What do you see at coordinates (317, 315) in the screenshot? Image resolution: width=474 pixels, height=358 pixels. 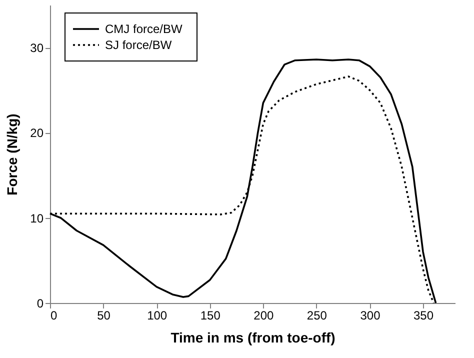 I see `x-tick-label: 250` at bounding box center [317, 315].